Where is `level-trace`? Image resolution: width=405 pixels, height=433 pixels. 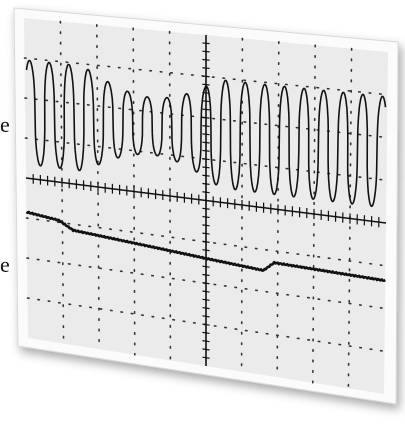 level-trace is located at coordinates (205, 246).